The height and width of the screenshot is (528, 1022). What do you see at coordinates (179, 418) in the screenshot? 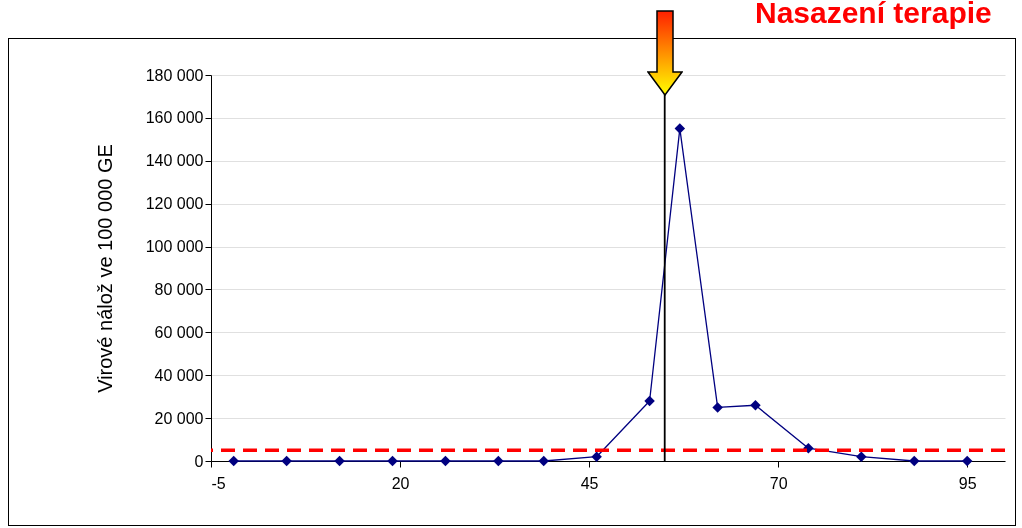
I see `y-tick-label: 20 000` at bounding box center [179, 418].